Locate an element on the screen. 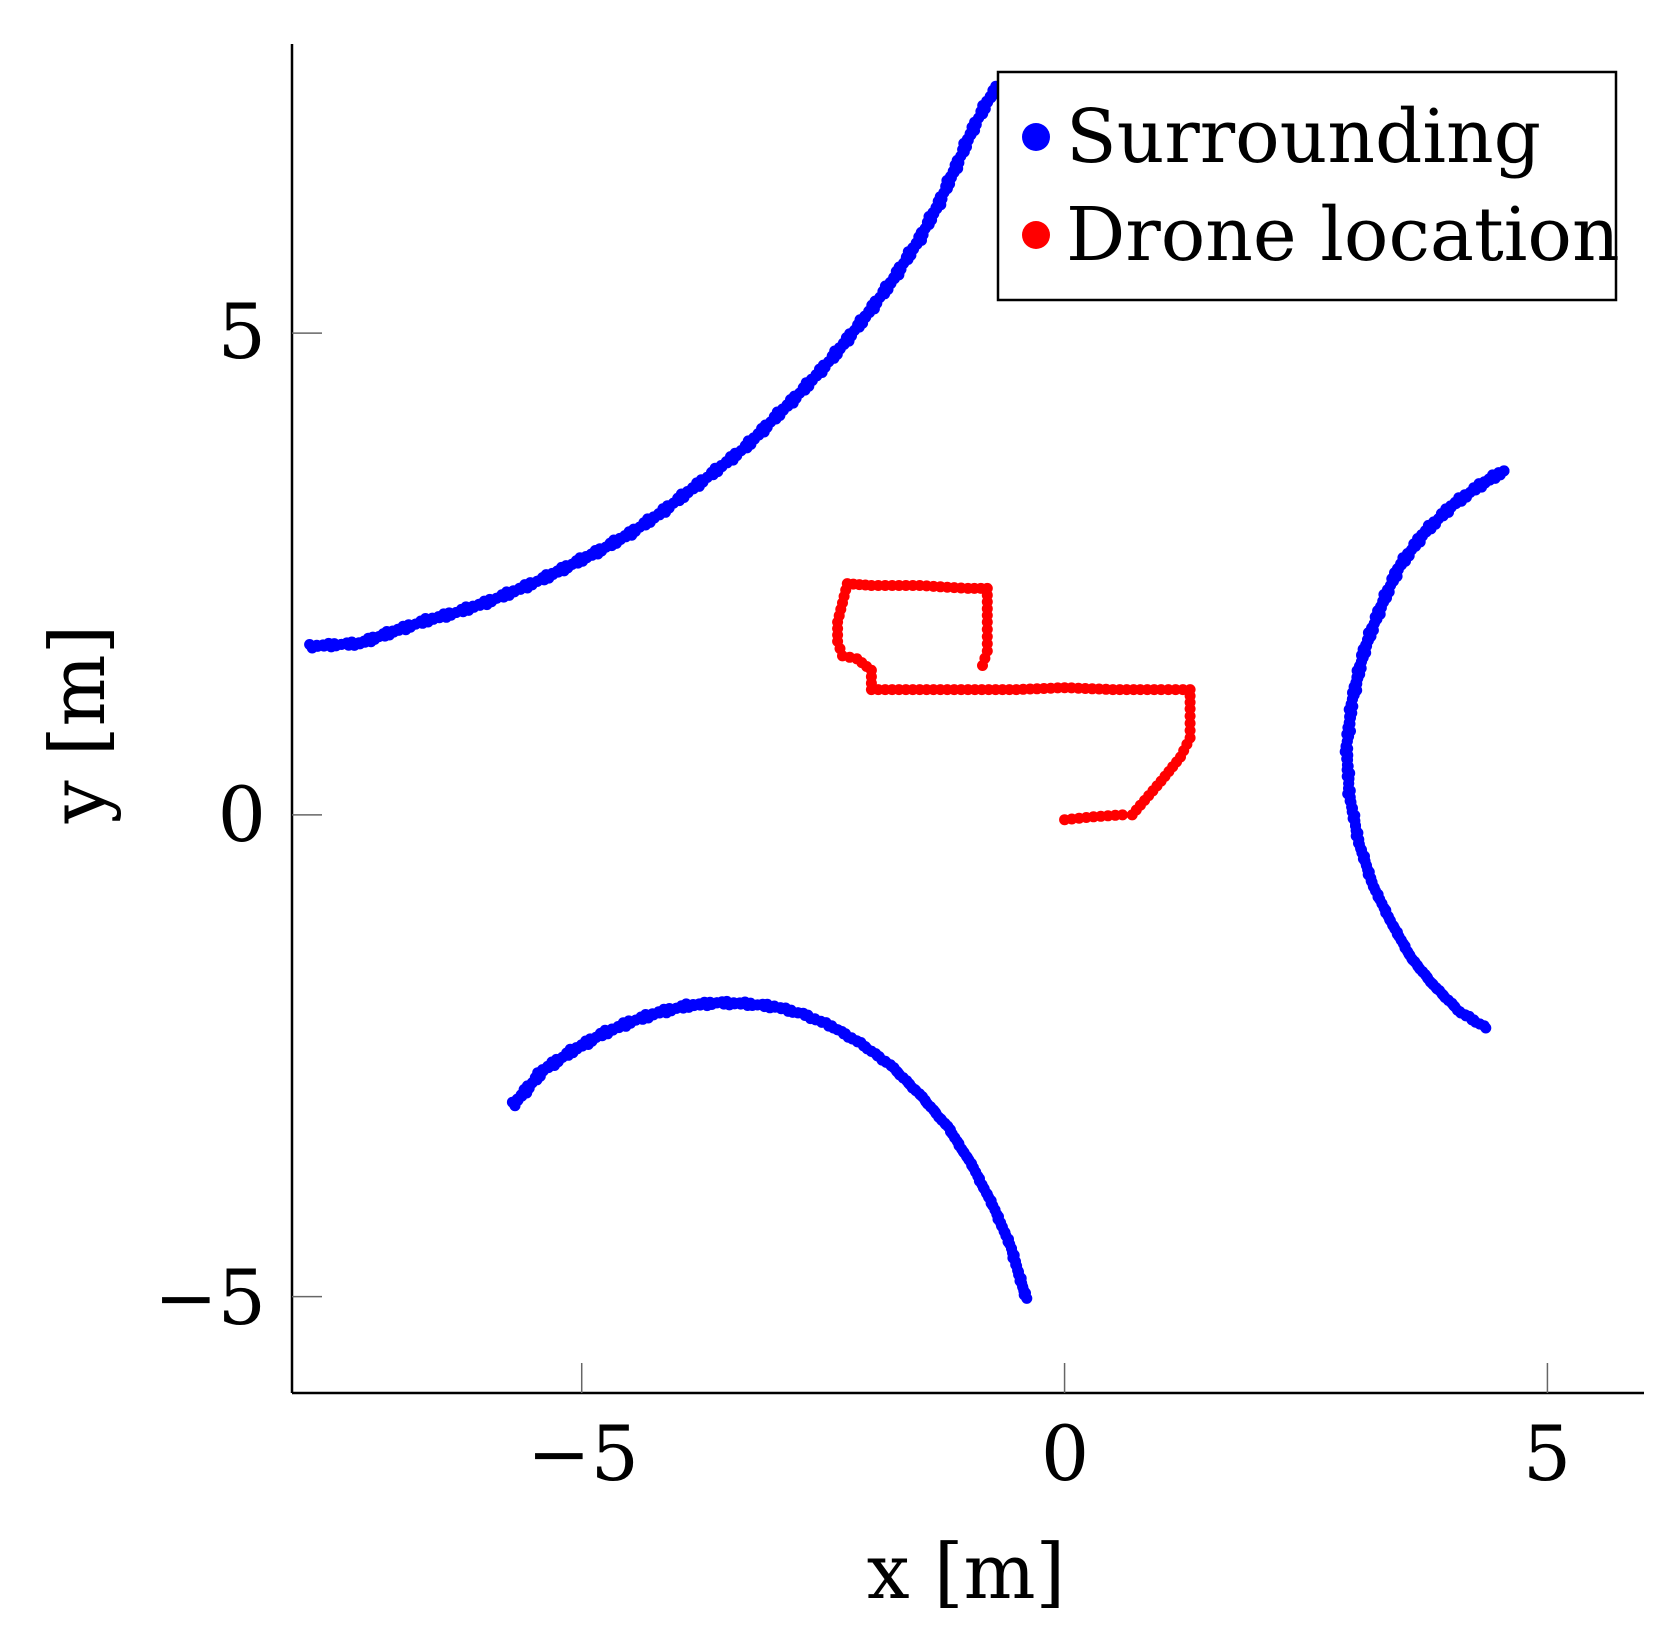 The width and height of the screenshot is (1664, 1636). legend-label-drone: Drone location is located at coordinates (1343, 235).